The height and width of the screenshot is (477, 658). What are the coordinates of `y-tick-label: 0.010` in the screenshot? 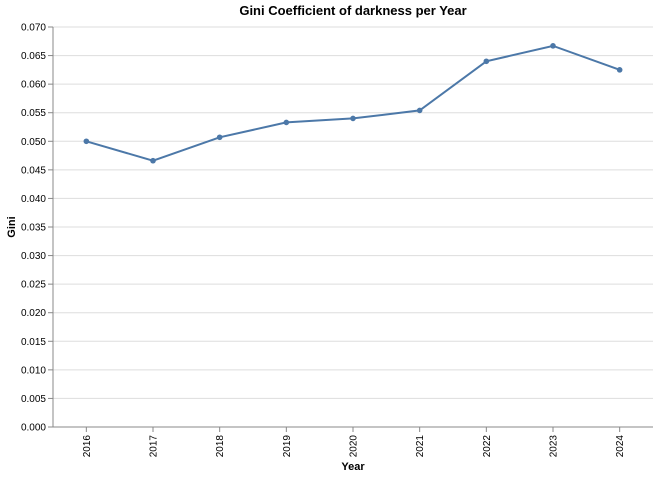 It's located at (33, 370).